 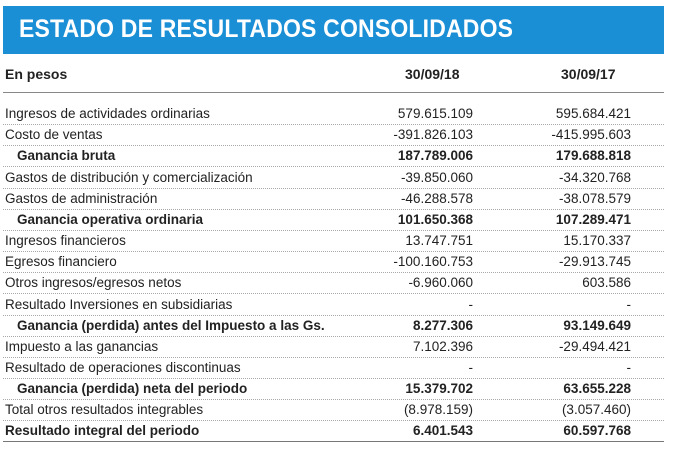 What do you see at coordinates (594, 198) in the screenshot?
I see `value-2017: -38.078.579` at bounding box center [594, 198].